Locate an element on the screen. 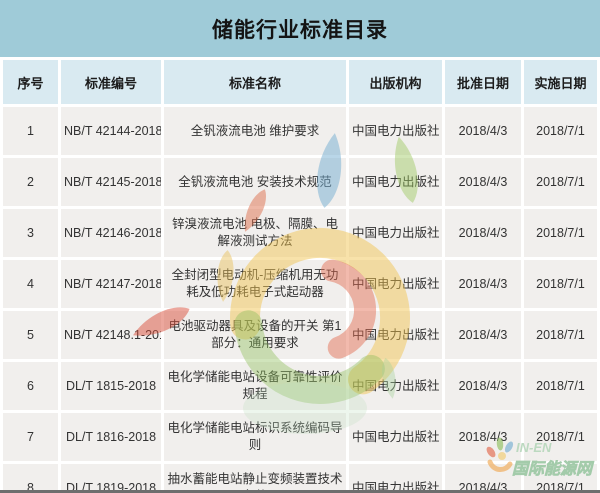 This screenshot has width=600, height=493. cell-code: DL/T 1819-2018 is located at coordinates (111, 477).